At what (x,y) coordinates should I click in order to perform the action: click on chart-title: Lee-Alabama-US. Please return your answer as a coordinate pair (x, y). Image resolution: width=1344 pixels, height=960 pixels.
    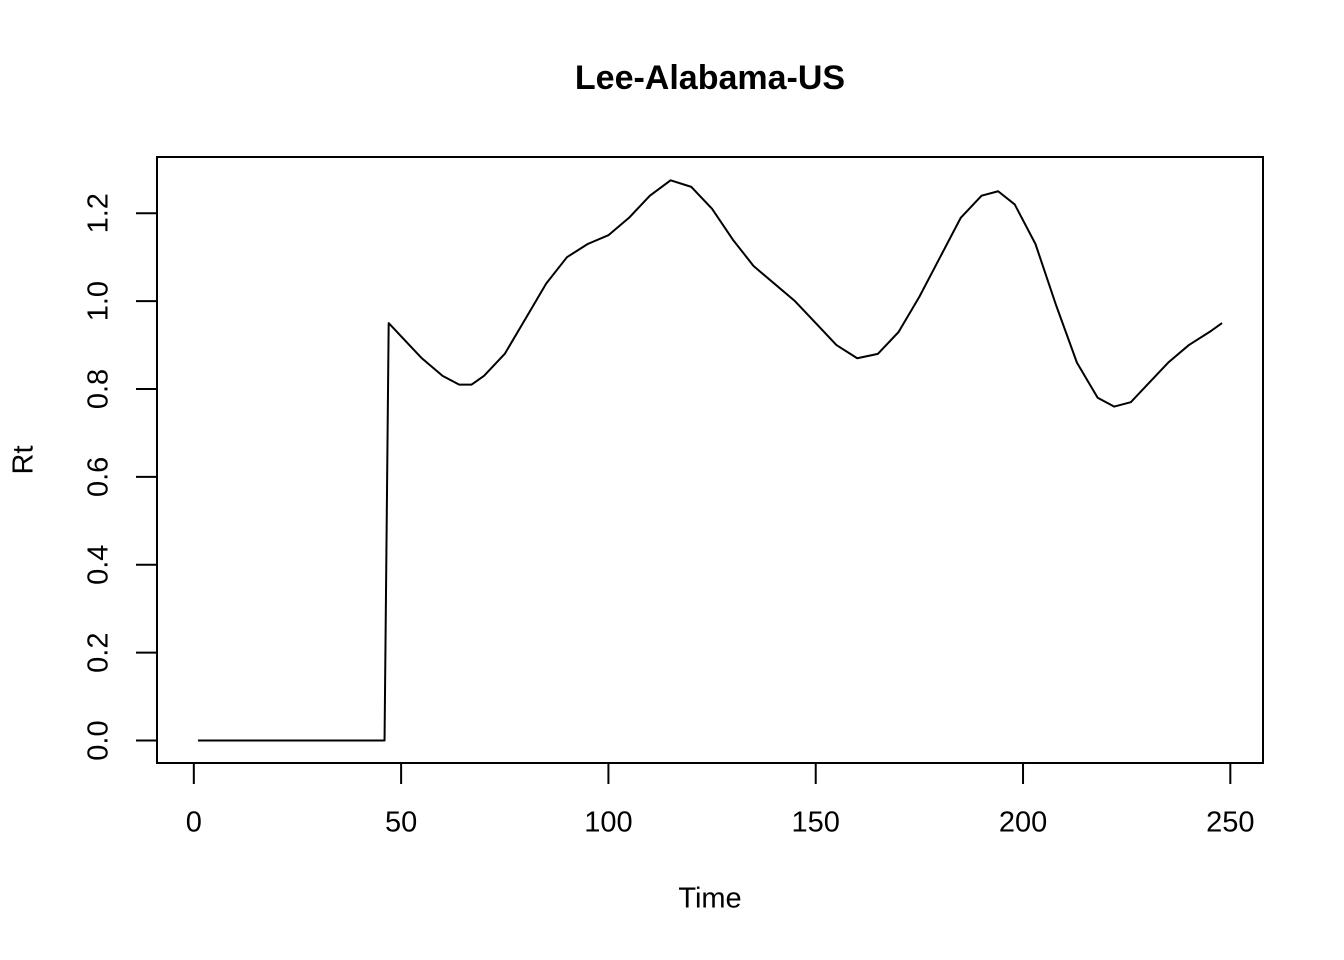
    Looking at the image, I should click on (710, 78).